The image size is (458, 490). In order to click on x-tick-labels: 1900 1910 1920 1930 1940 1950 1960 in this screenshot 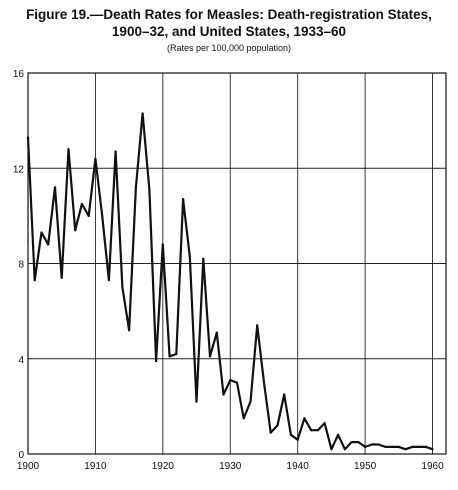, I will do `click(230, 466)`.